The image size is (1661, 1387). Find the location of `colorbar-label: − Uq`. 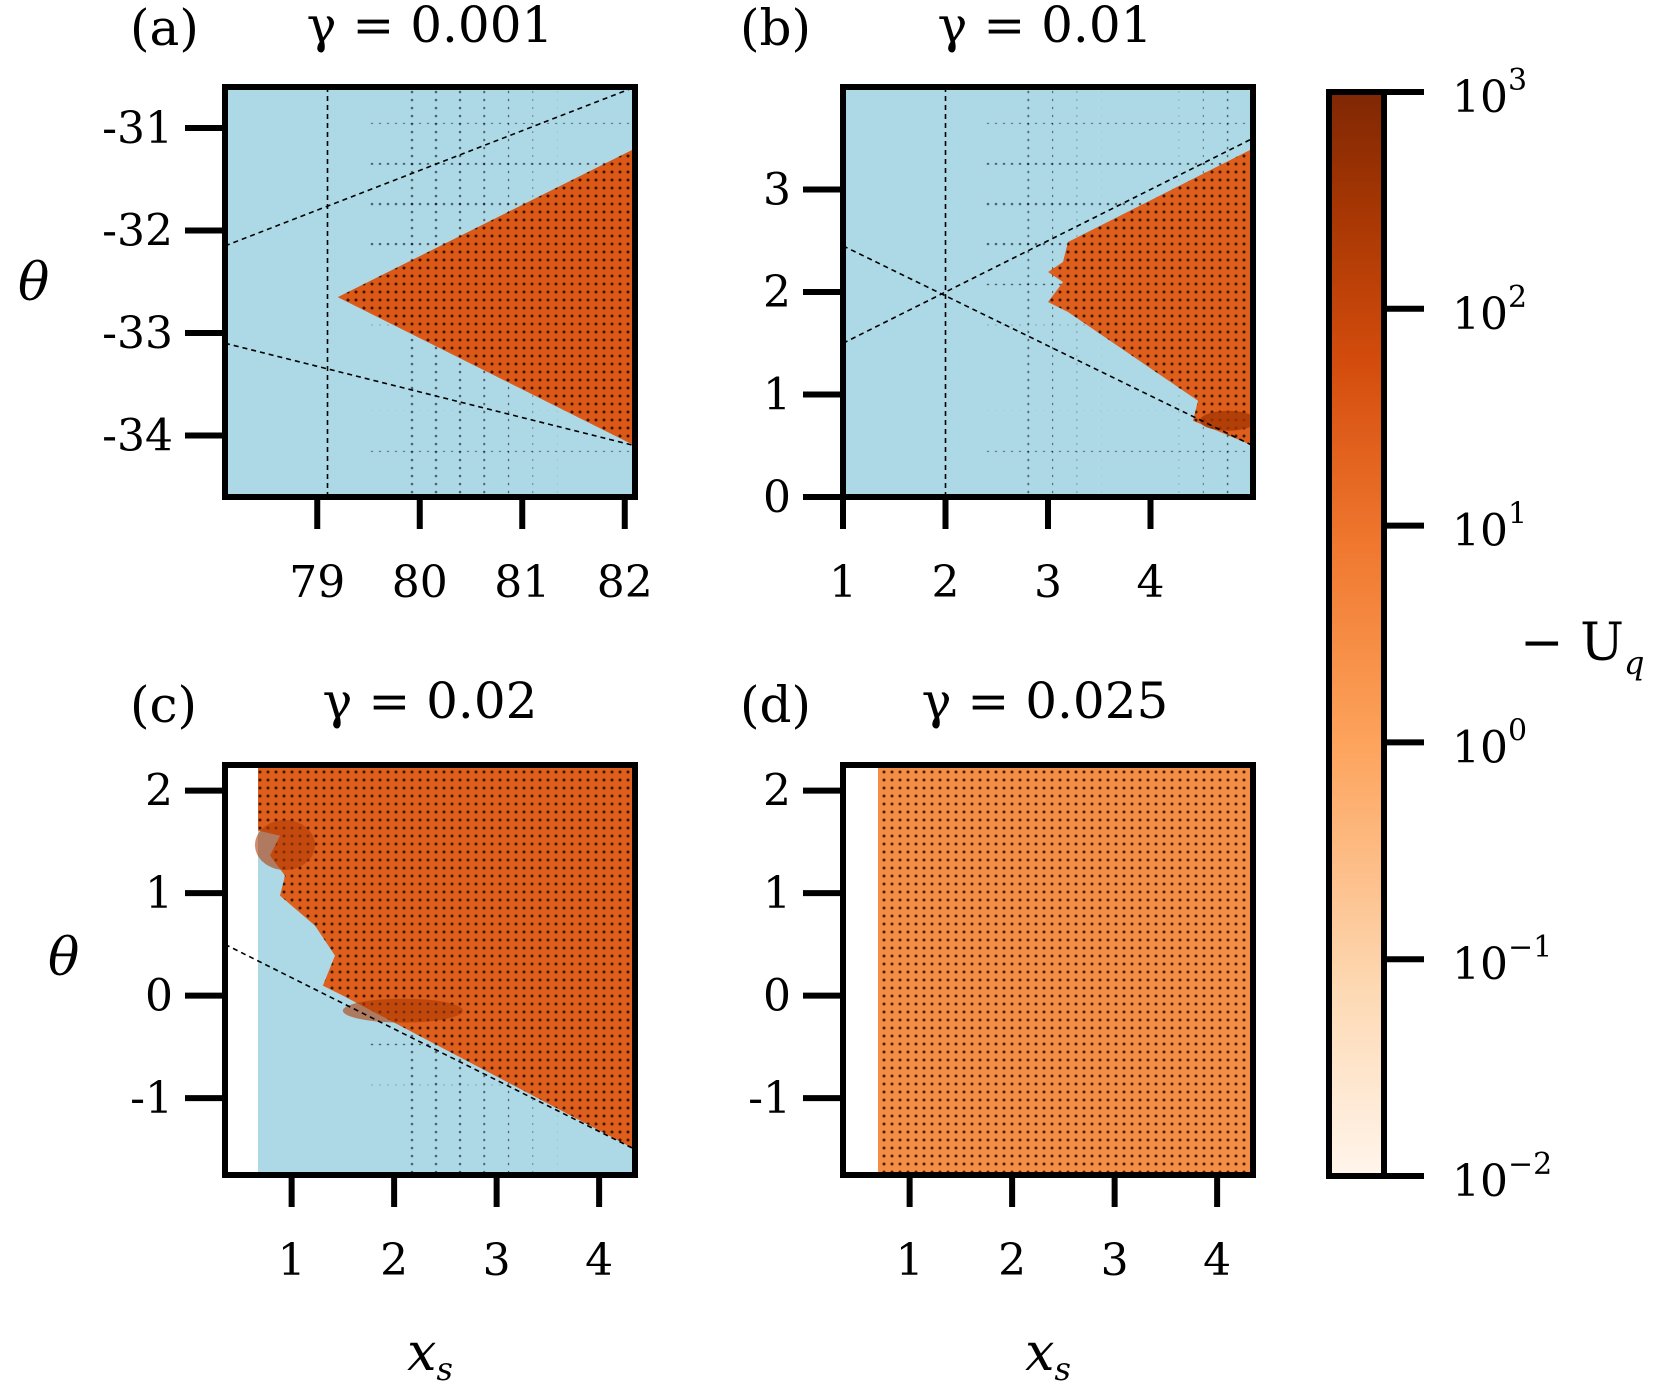

colorbar-label: − Uq is located at coordinates (1582, 647).